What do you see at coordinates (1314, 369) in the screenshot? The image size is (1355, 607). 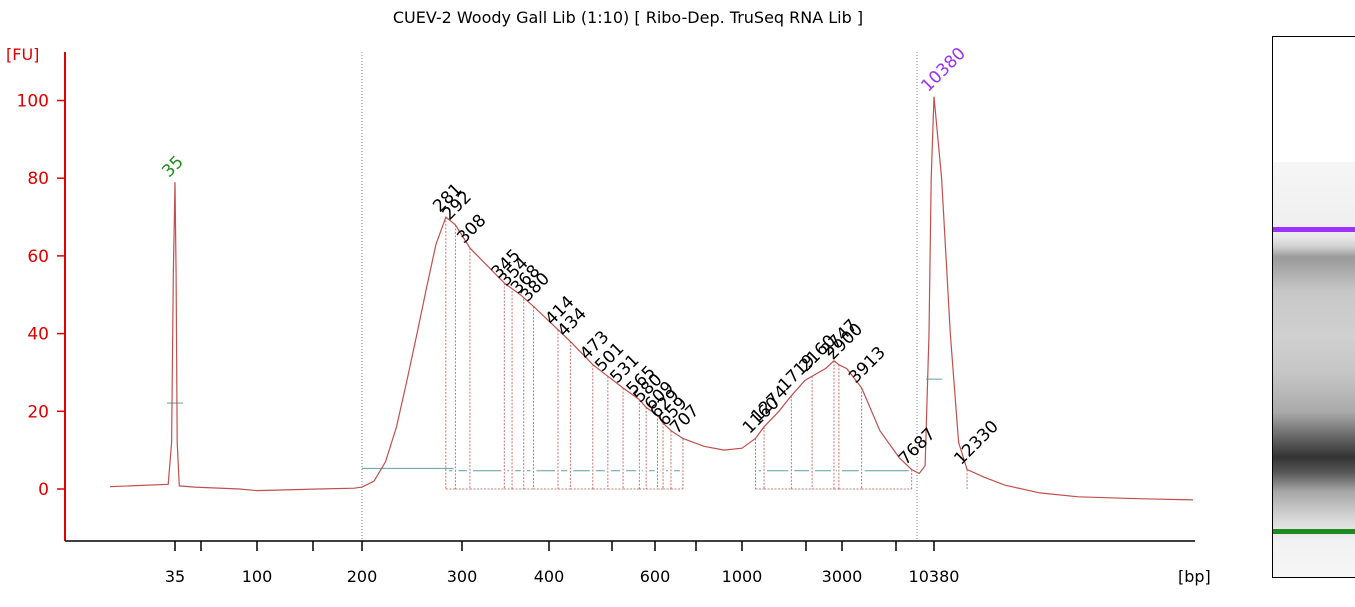 I see `gel-lane` at bounding box center [1314, 369].